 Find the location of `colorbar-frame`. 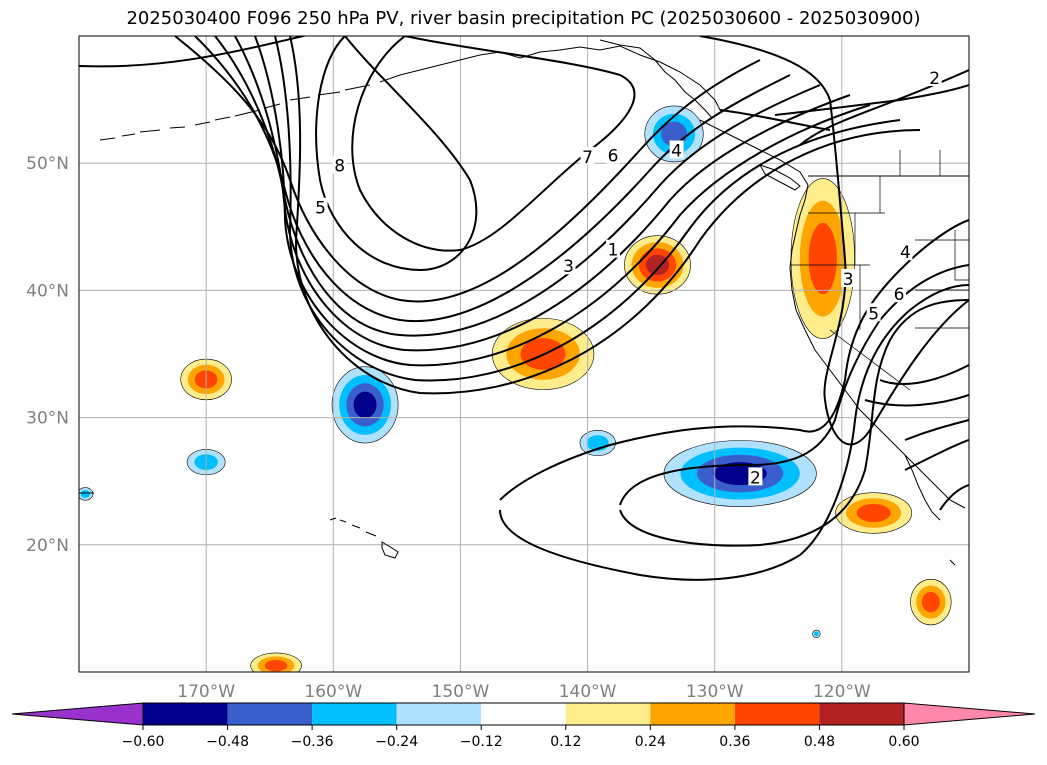

colorbar-frame is located at coordinates (523, 714).